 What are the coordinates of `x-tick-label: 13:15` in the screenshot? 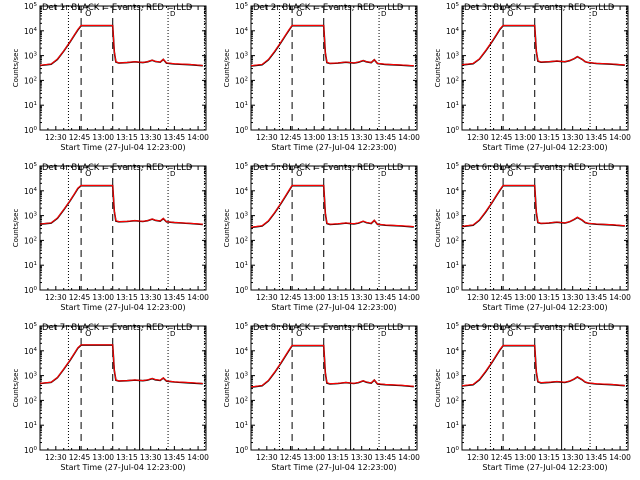 It's located at (127, 297).